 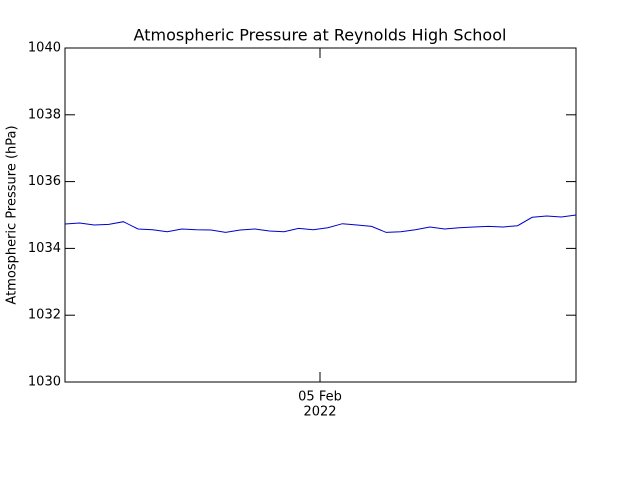 What do you see at coordinates (44, 382) in the screenshot?
I see `y-tick-label: 1030` at bounding box center [44, 382].